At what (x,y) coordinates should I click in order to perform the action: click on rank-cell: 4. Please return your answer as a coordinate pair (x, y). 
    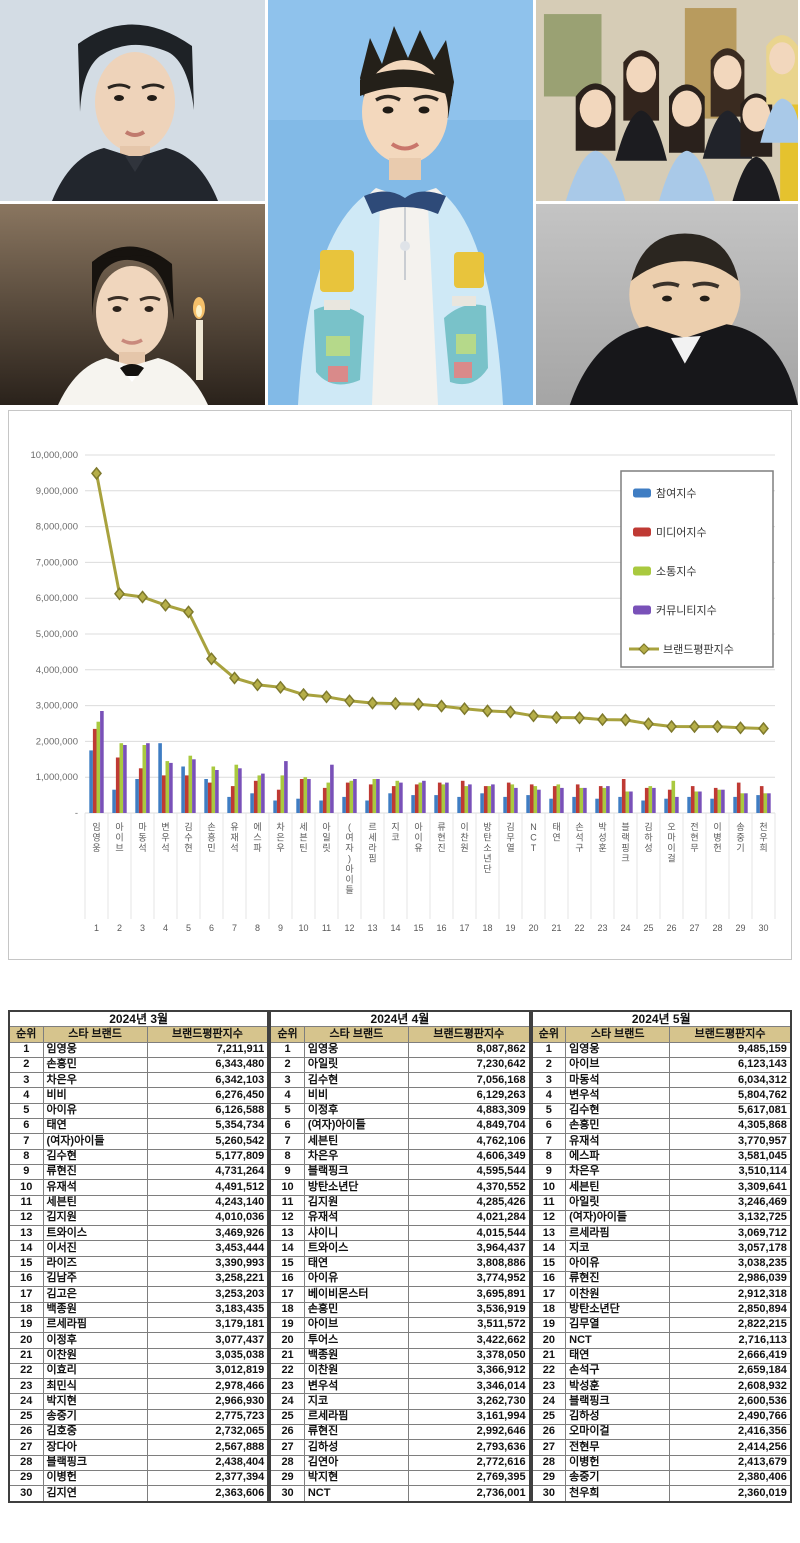
    Looking at the image, I should click on (26, 1095).